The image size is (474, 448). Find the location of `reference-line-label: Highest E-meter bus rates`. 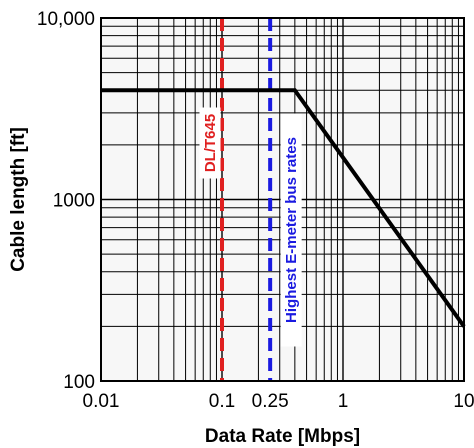

reference-line-label: Highest E-meter bus rates is located at coordinates (291, 230).